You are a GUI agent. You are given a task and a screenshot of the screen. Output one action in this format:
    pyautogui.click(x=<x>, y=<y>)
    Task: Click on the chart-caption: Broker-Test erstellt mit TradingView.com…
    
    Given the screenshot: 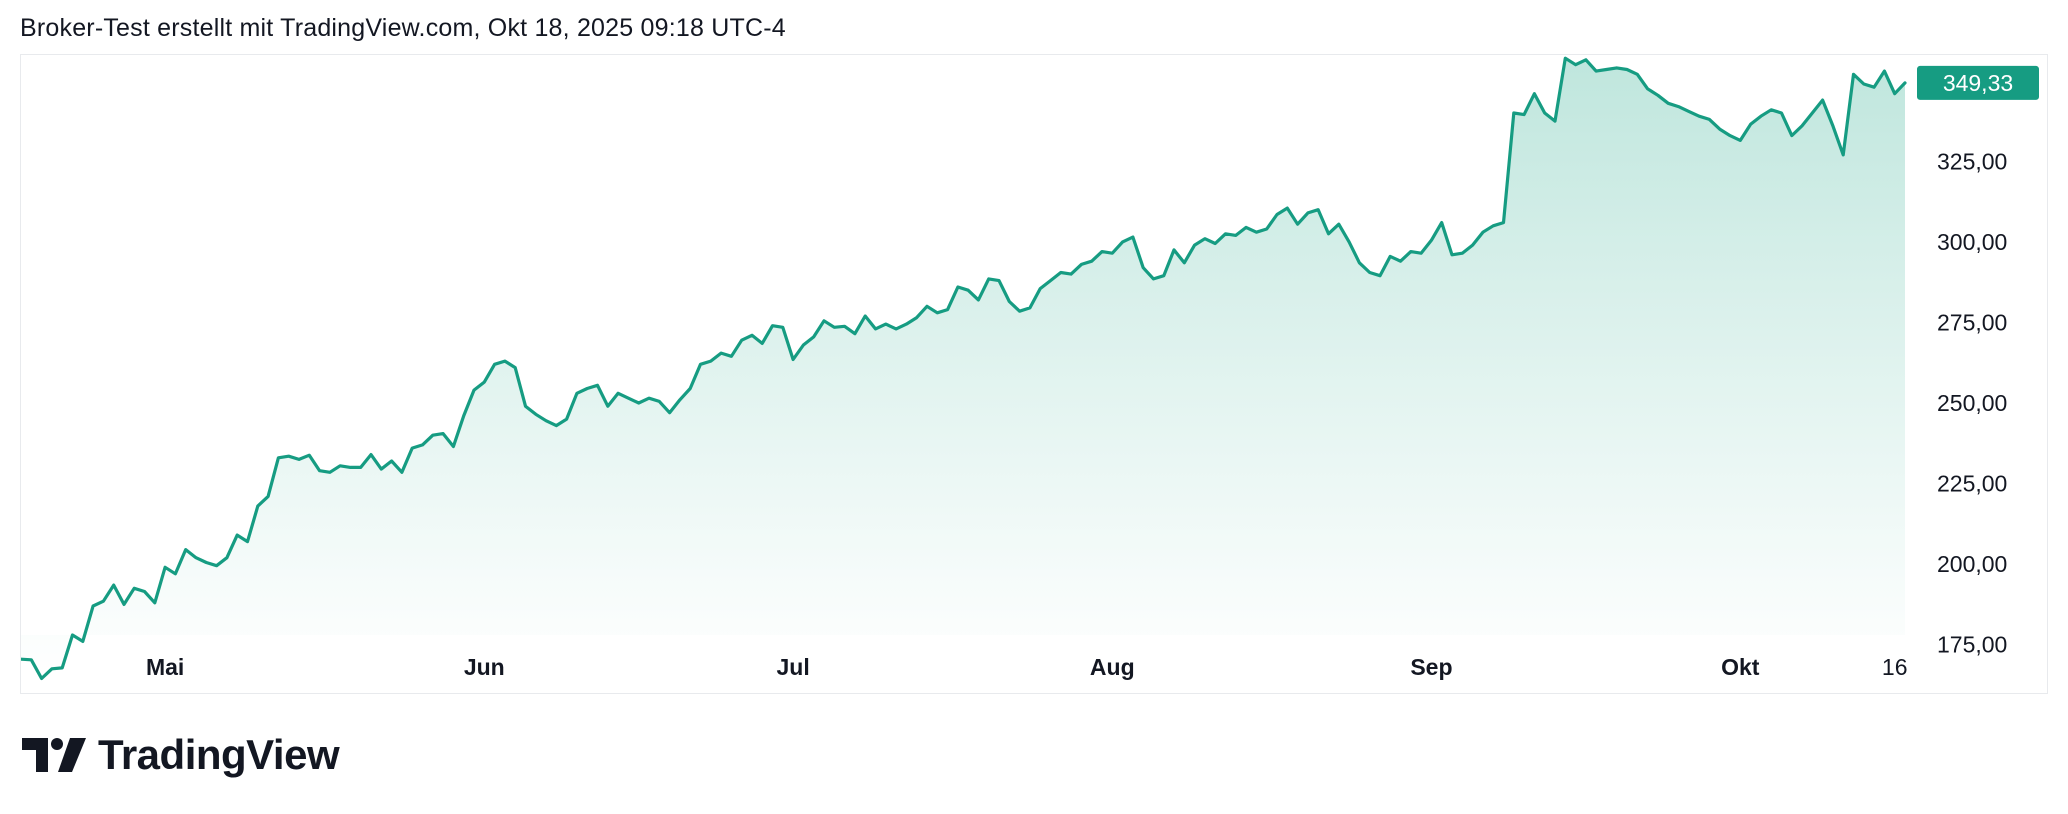 What is the action you would take?
    pyautogui.click(x=403, y=28)
    